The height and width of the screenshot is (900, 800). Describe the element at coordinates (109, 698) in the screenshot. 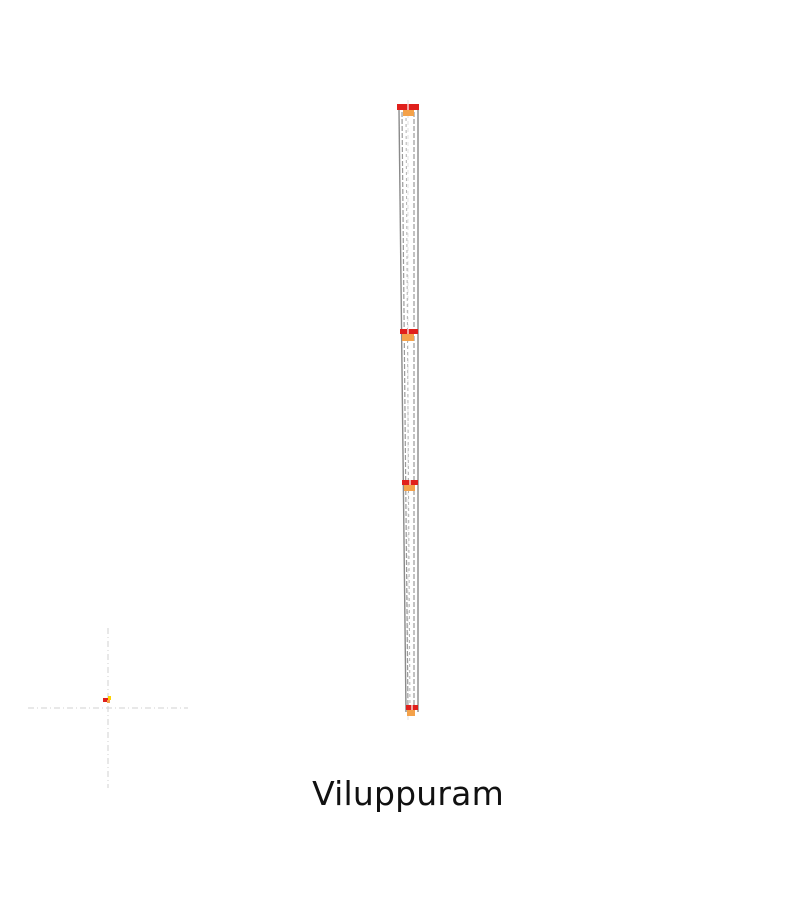

I see `locator-marker-yellow` at that location.